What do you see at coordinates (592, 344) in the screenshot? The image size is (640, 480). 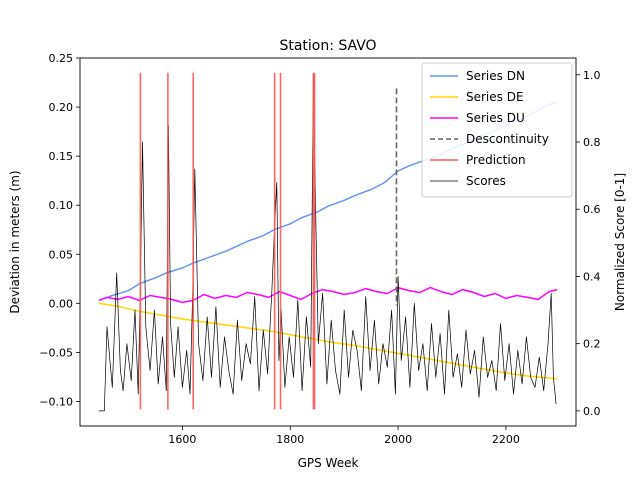 I see `y2-tick-label: 0.2` at bounding box center [592, 344].